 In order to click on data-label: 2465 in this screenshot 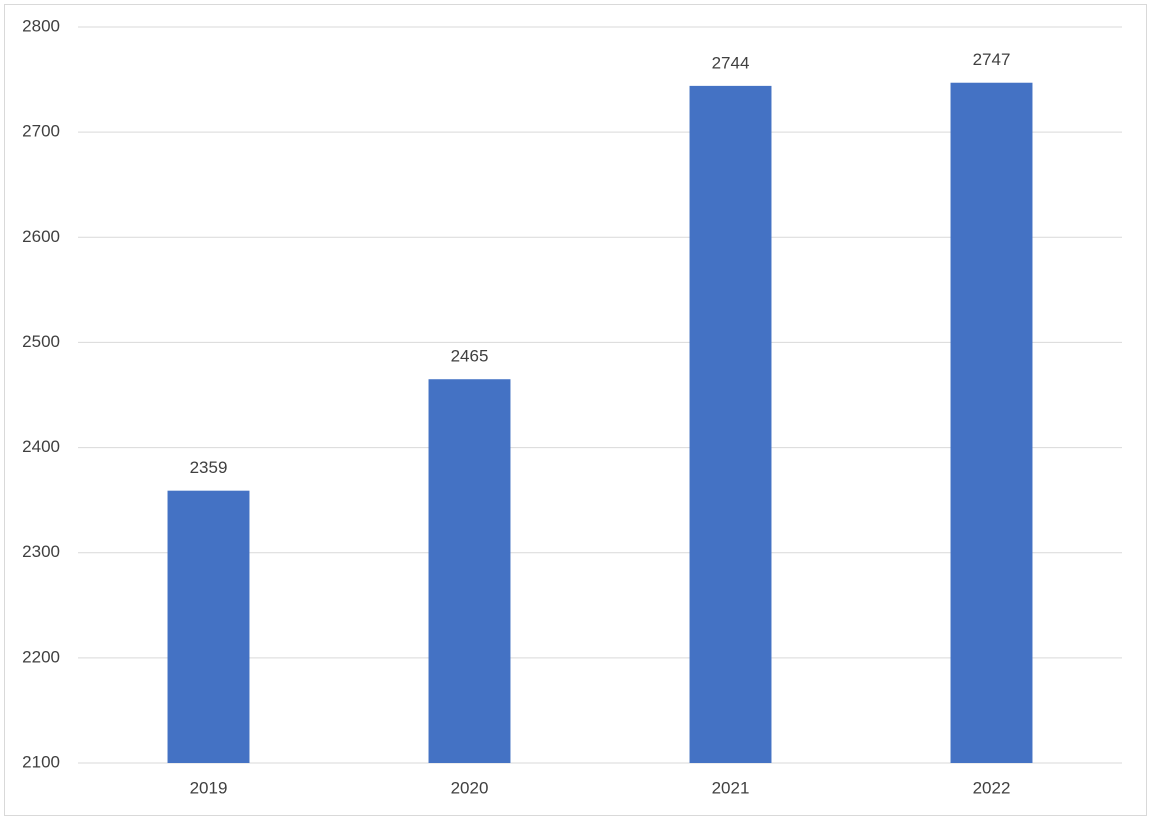, I will do `click(470, 356)`.